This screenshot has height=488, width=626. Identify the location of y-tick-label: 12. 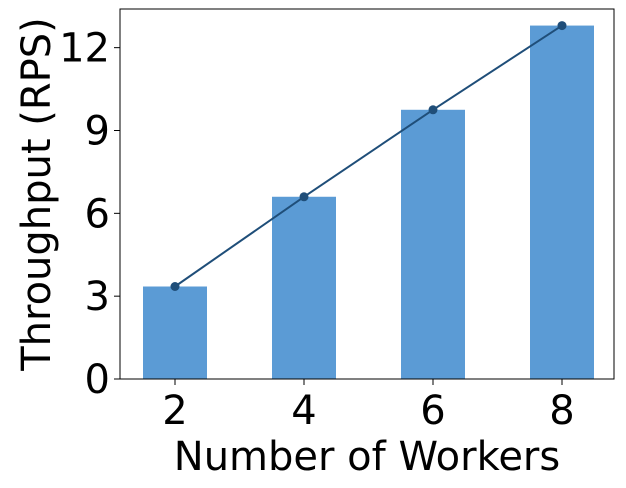
(84, 49).